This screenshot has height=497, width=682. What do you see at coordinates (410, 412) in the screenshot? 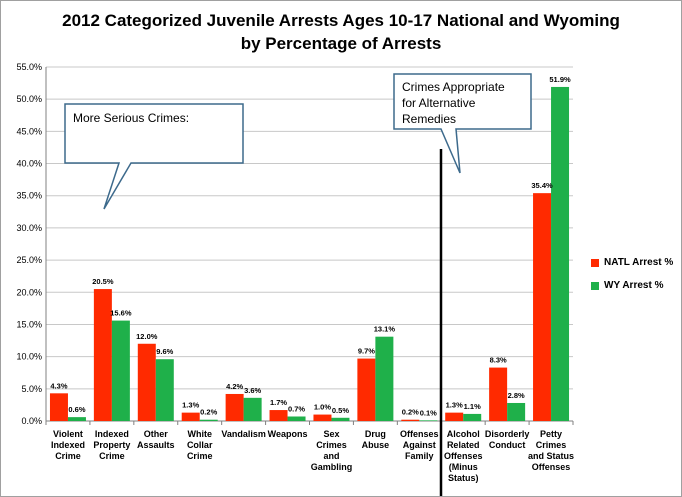
I see `data-label-natl: 0.2%` at bounding box center [410, 412].